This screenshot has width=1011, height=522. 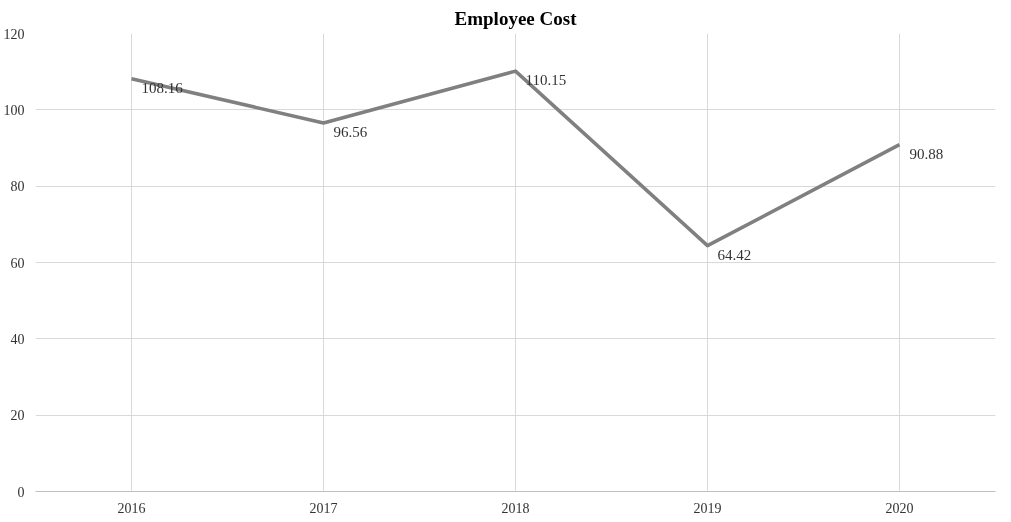 I want to click on data-label: 110.15, so click(x=546, y=80).